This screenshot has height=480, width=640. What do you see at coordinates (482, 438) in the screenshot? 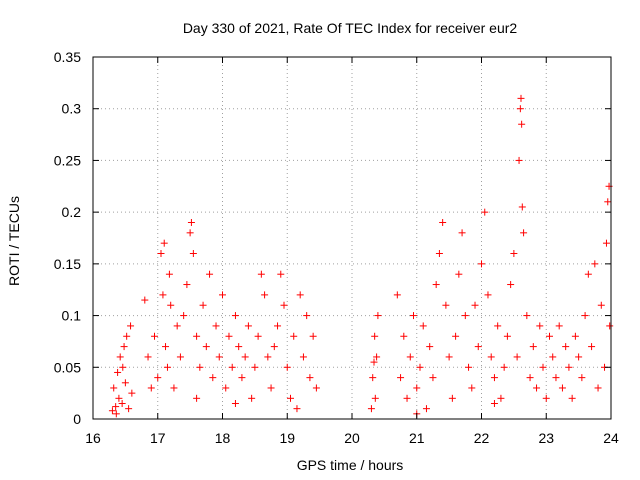
I see `x-tick-label: 22` at bounding box center [482, 438].